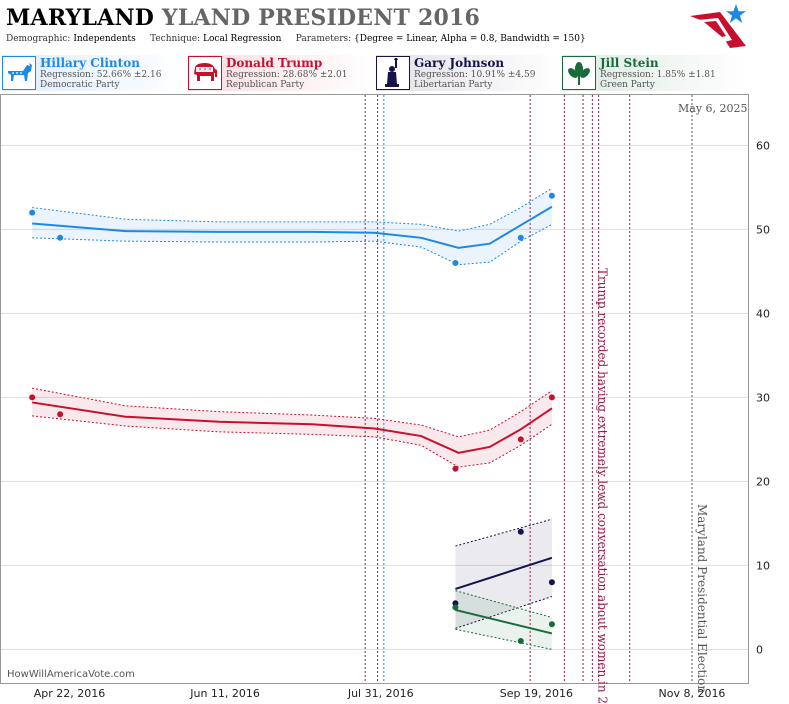  Describe the element at coordinates (80, 85) in the screenshot. I see `candidate-party: Democratic Party` at that location.